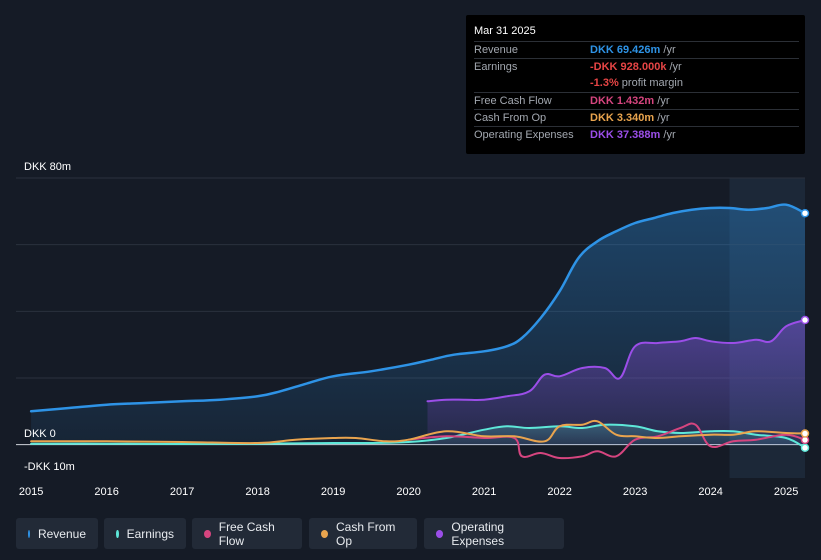  Describe the element at coordinates (633, 135) in the screenshot. I see `tooltip-value: DKK 37.388m /yr` at that location.